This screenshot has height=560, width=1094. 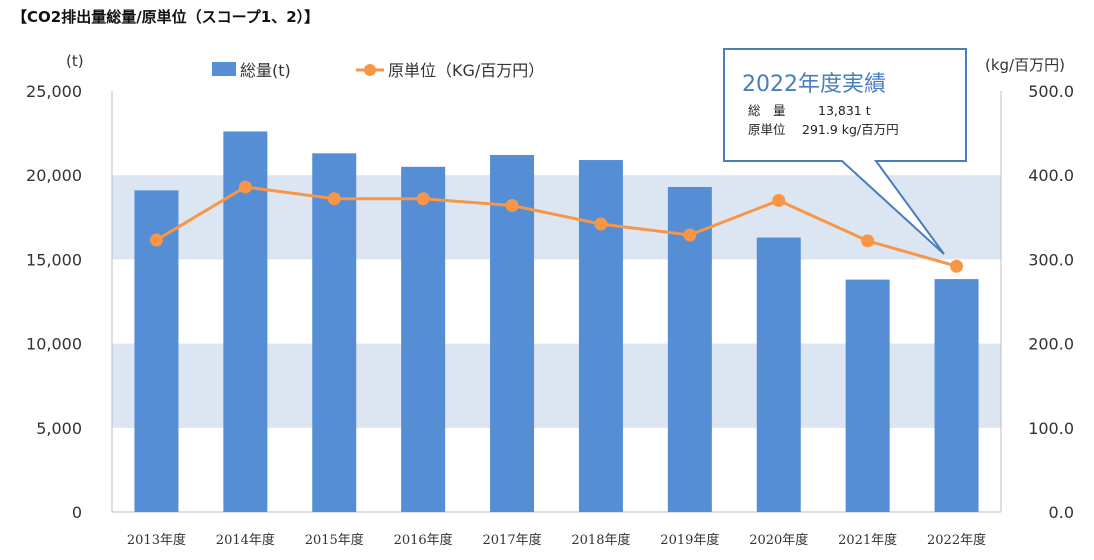 What do you see at coordinates (868, 241) in the screenshot?
I see `point-2021年度` at bounding box center [868, 241].